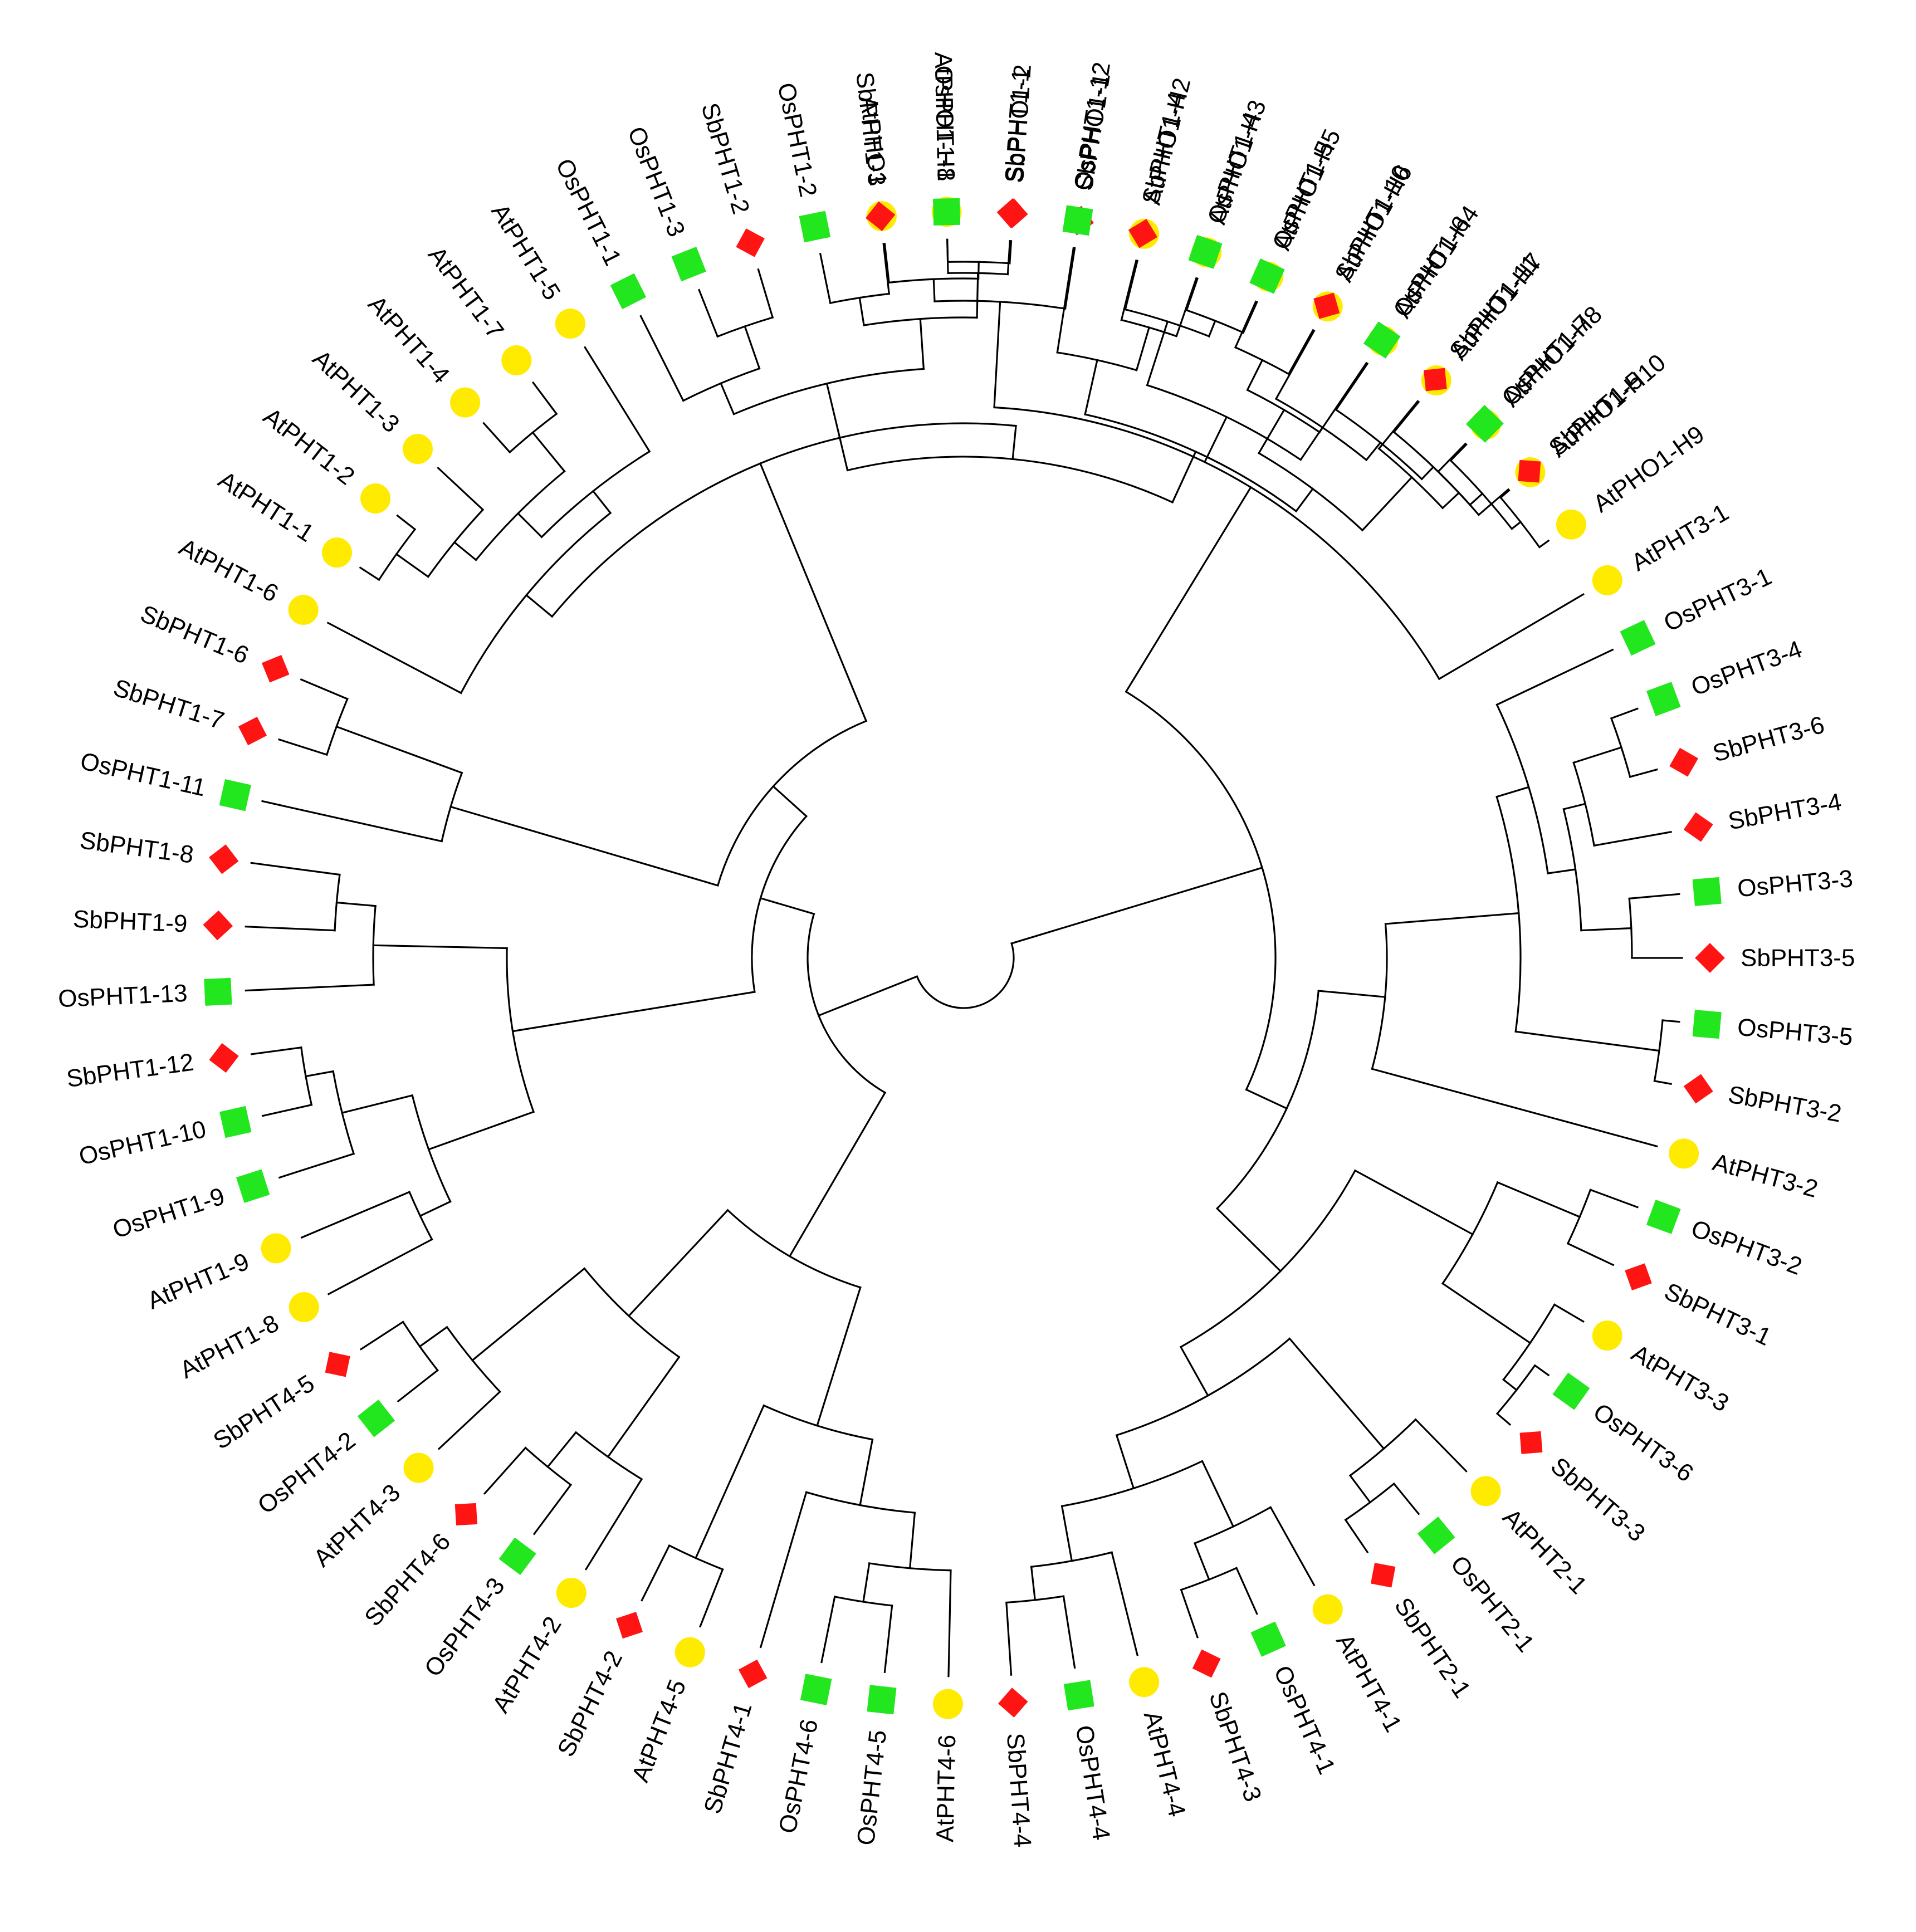 The image size is (1916, 1932). What do you see at coordinates (798, 1776) in the screenshot?
I see `leaf-label: OsPHT4-6` at bounding box center [798, 1776].